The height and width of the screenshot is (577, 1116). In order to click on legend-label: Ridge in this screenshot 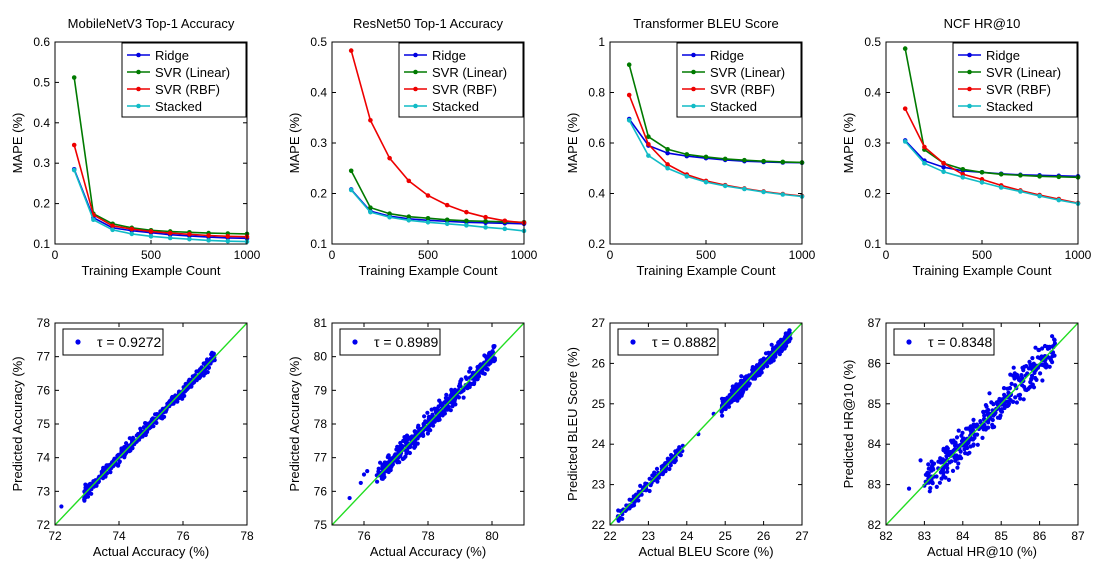, I will do `click(727, 55)`.